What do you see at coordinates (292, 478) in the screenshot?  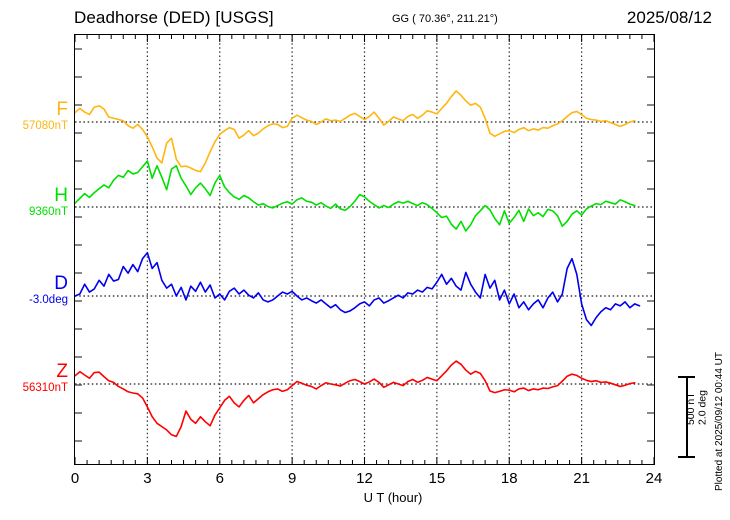 I see `x-tick-9: 9` at bounding box center [292, 478].